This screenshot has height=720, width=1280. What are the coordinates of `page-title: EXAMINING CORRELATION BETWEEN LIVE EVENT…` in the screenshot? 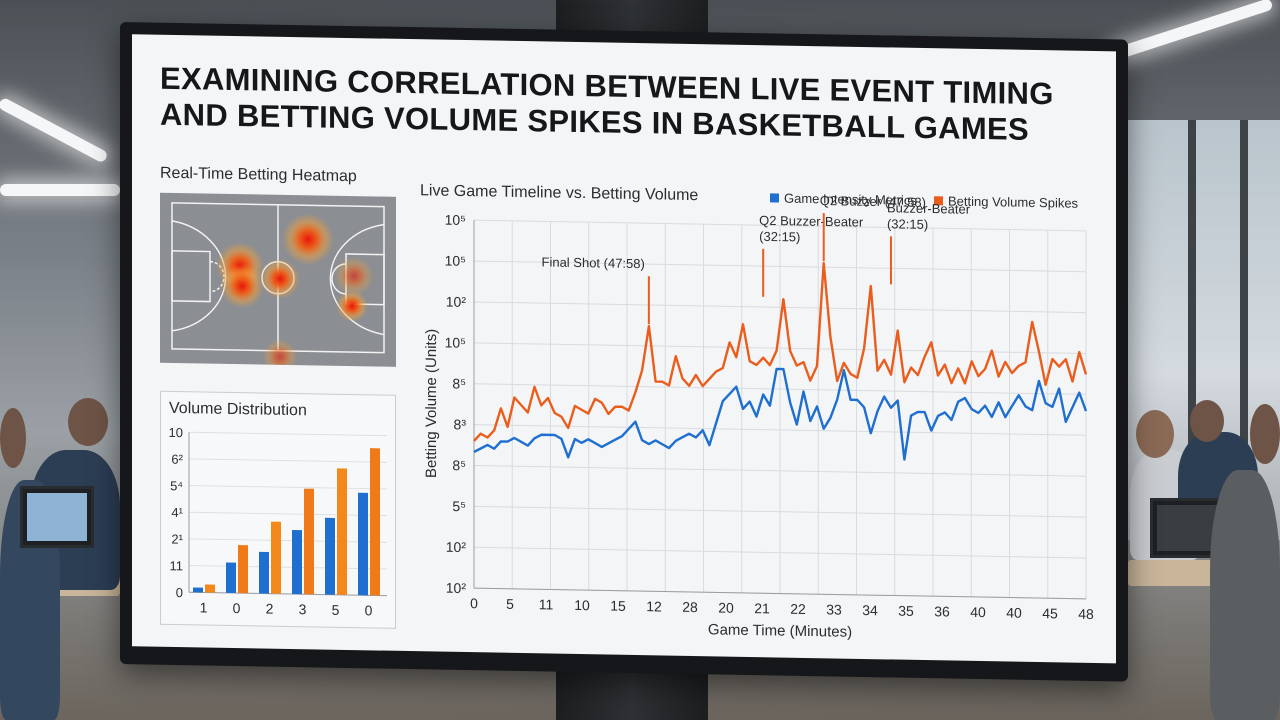 It's located at (610, 105).